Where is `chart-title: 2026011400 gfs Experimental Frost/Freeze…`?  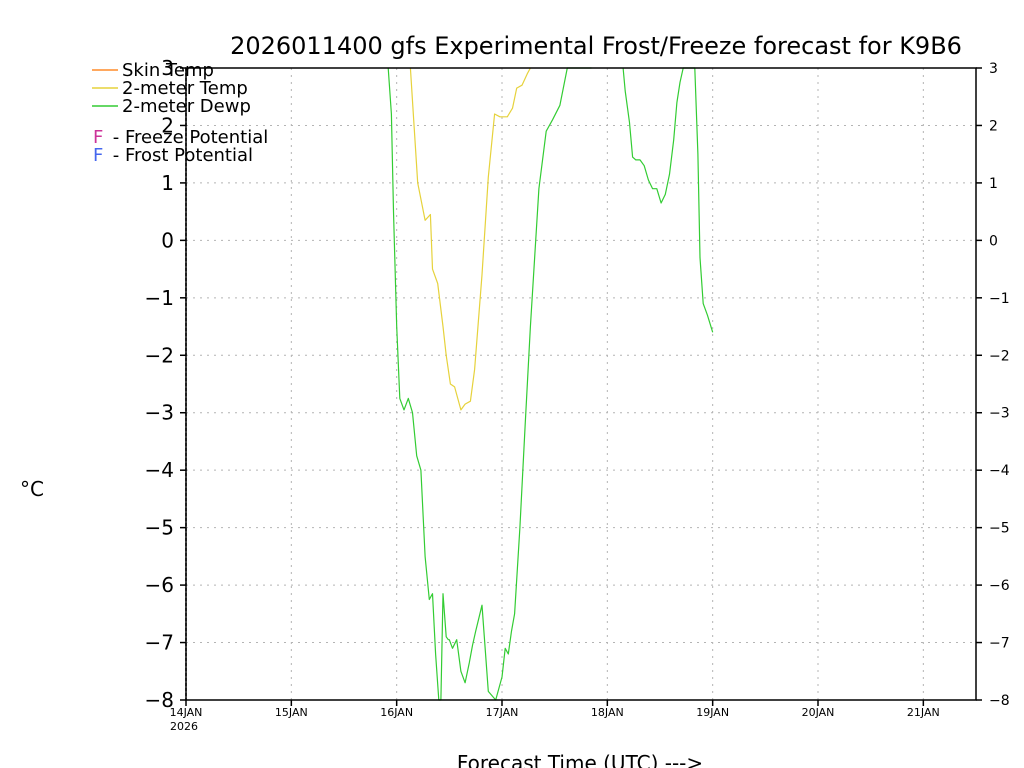
chart-title: 2026011400 gfs Experimental Frost/Freeze… is located at coordinates (596, 46).